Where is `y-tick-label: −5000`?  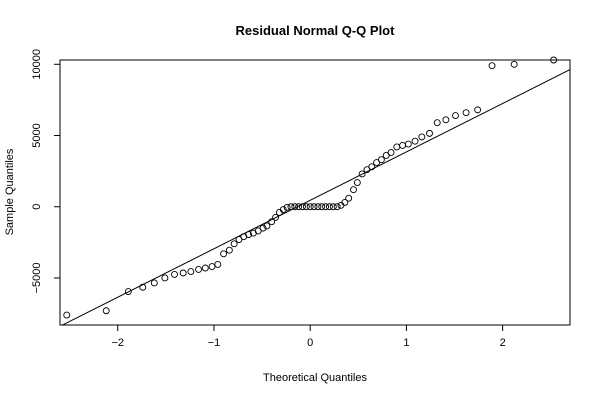 y-tick-label: −5000 is located at coordinates (37, 278).